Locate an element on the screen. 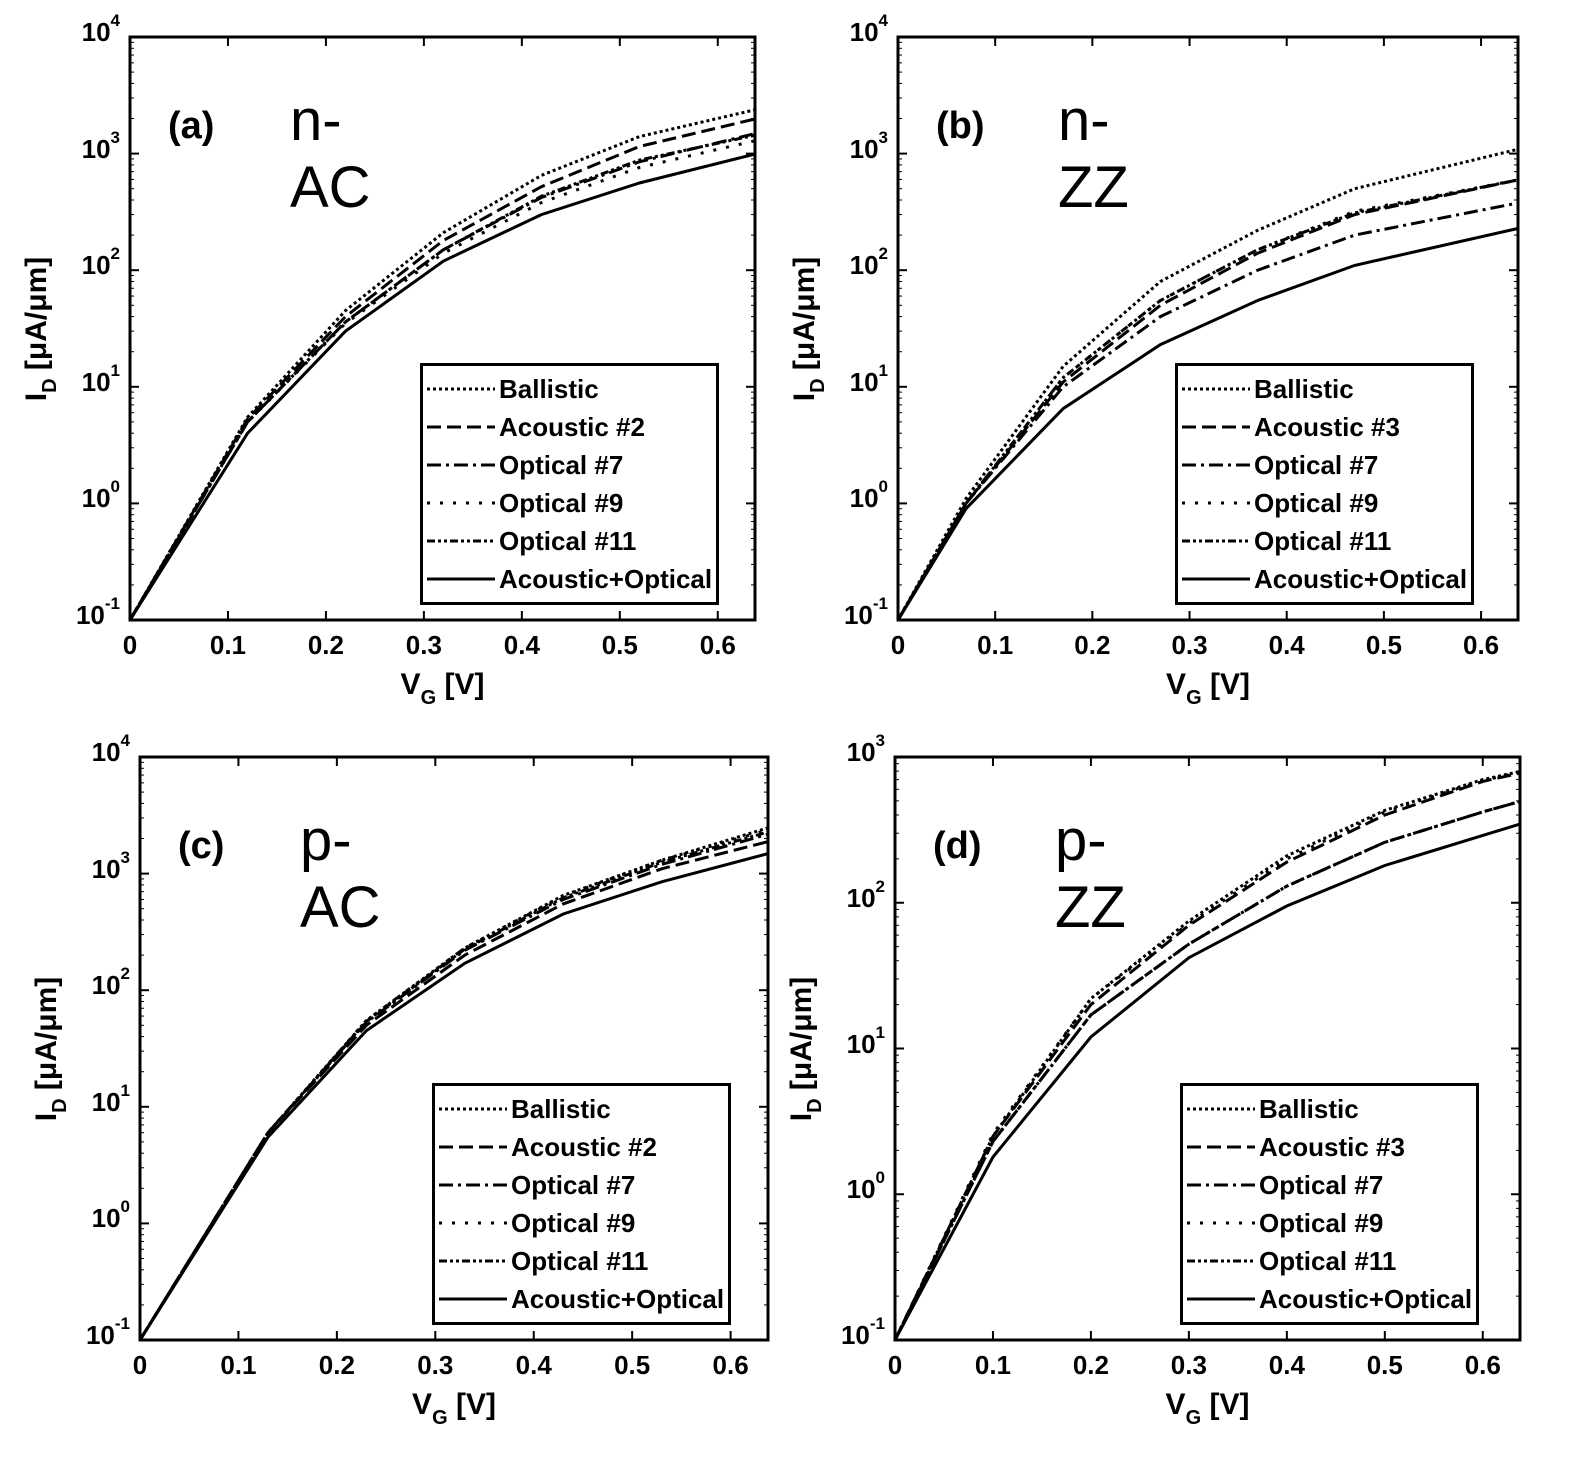 This screenshot has width=1580, height=1464. y-label-unit: [μA/μm] is located at coordinates (36, 317).